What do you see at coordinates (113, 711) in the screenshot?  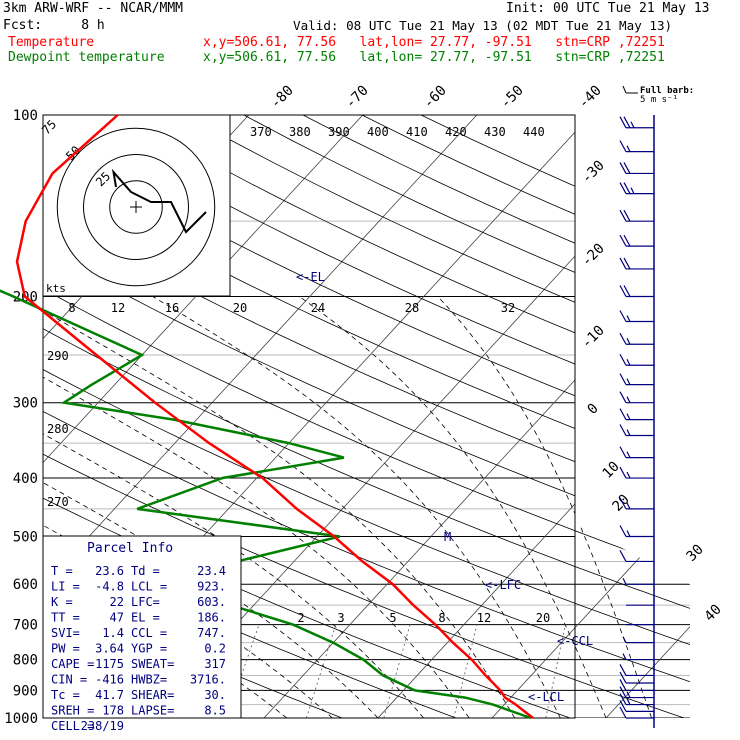 I see `parcel-info-value: 178` at bounding box center [113, 711].